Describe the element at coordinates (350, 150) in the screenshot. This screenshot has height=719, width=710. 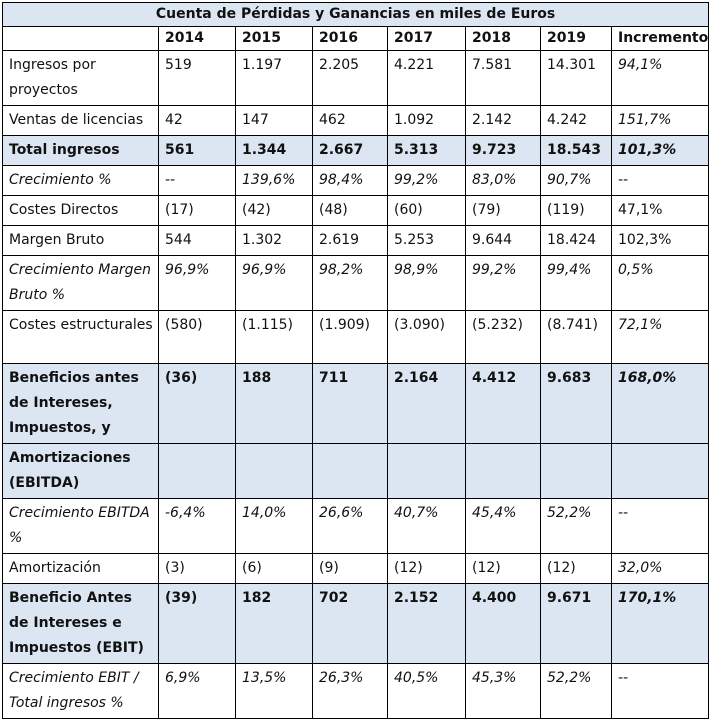
I see `cell-value: 2.667` at that location.